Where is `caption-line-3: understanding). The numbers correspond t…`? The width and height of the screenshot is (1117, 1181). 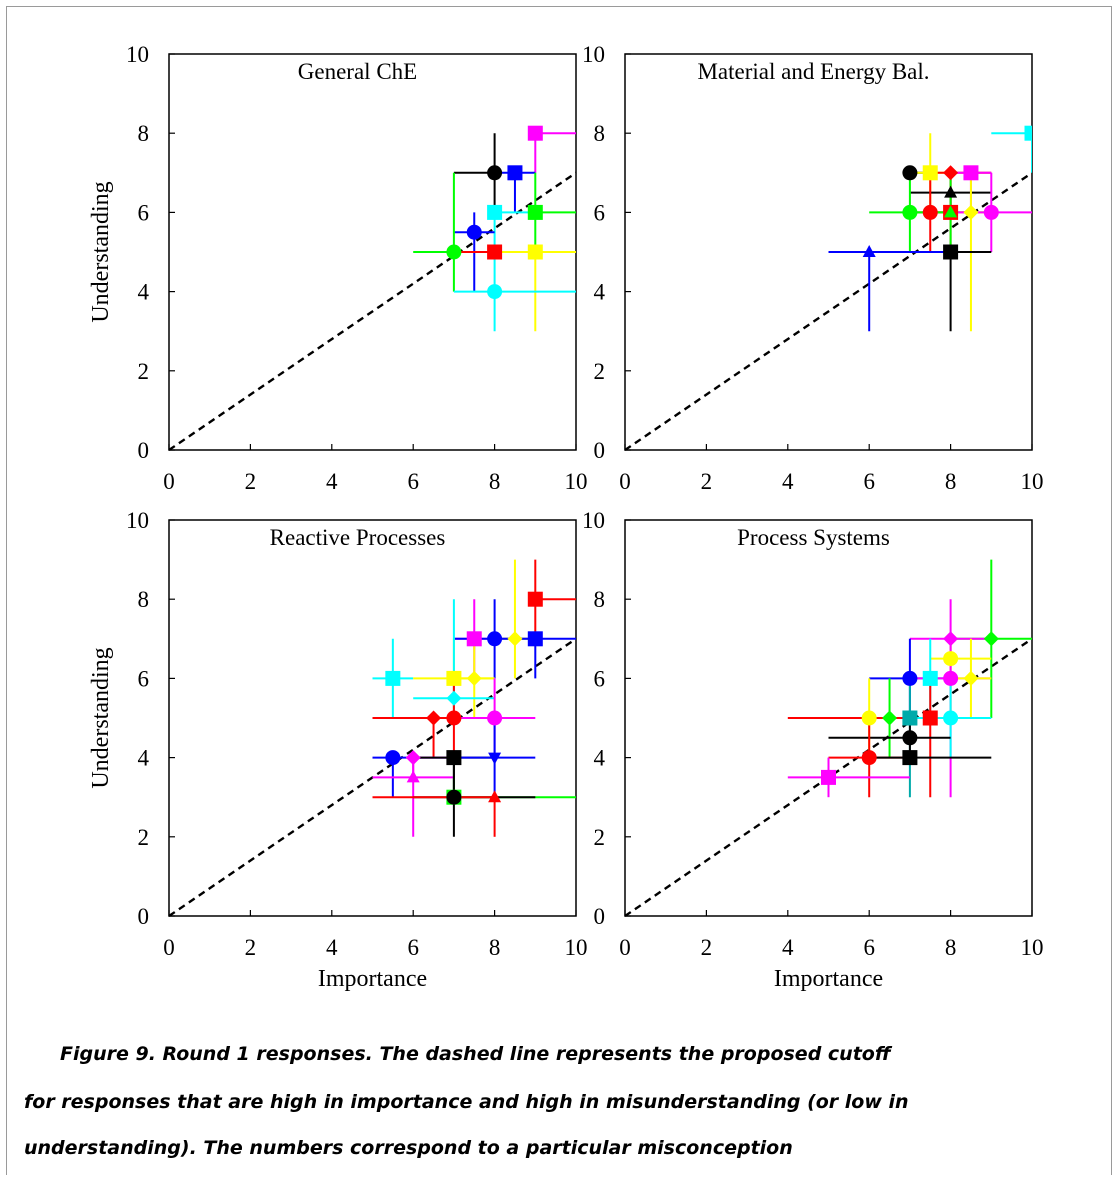 caption-line-3: understanding). The numbers correspond t… is located at coordinates (408, 1148).